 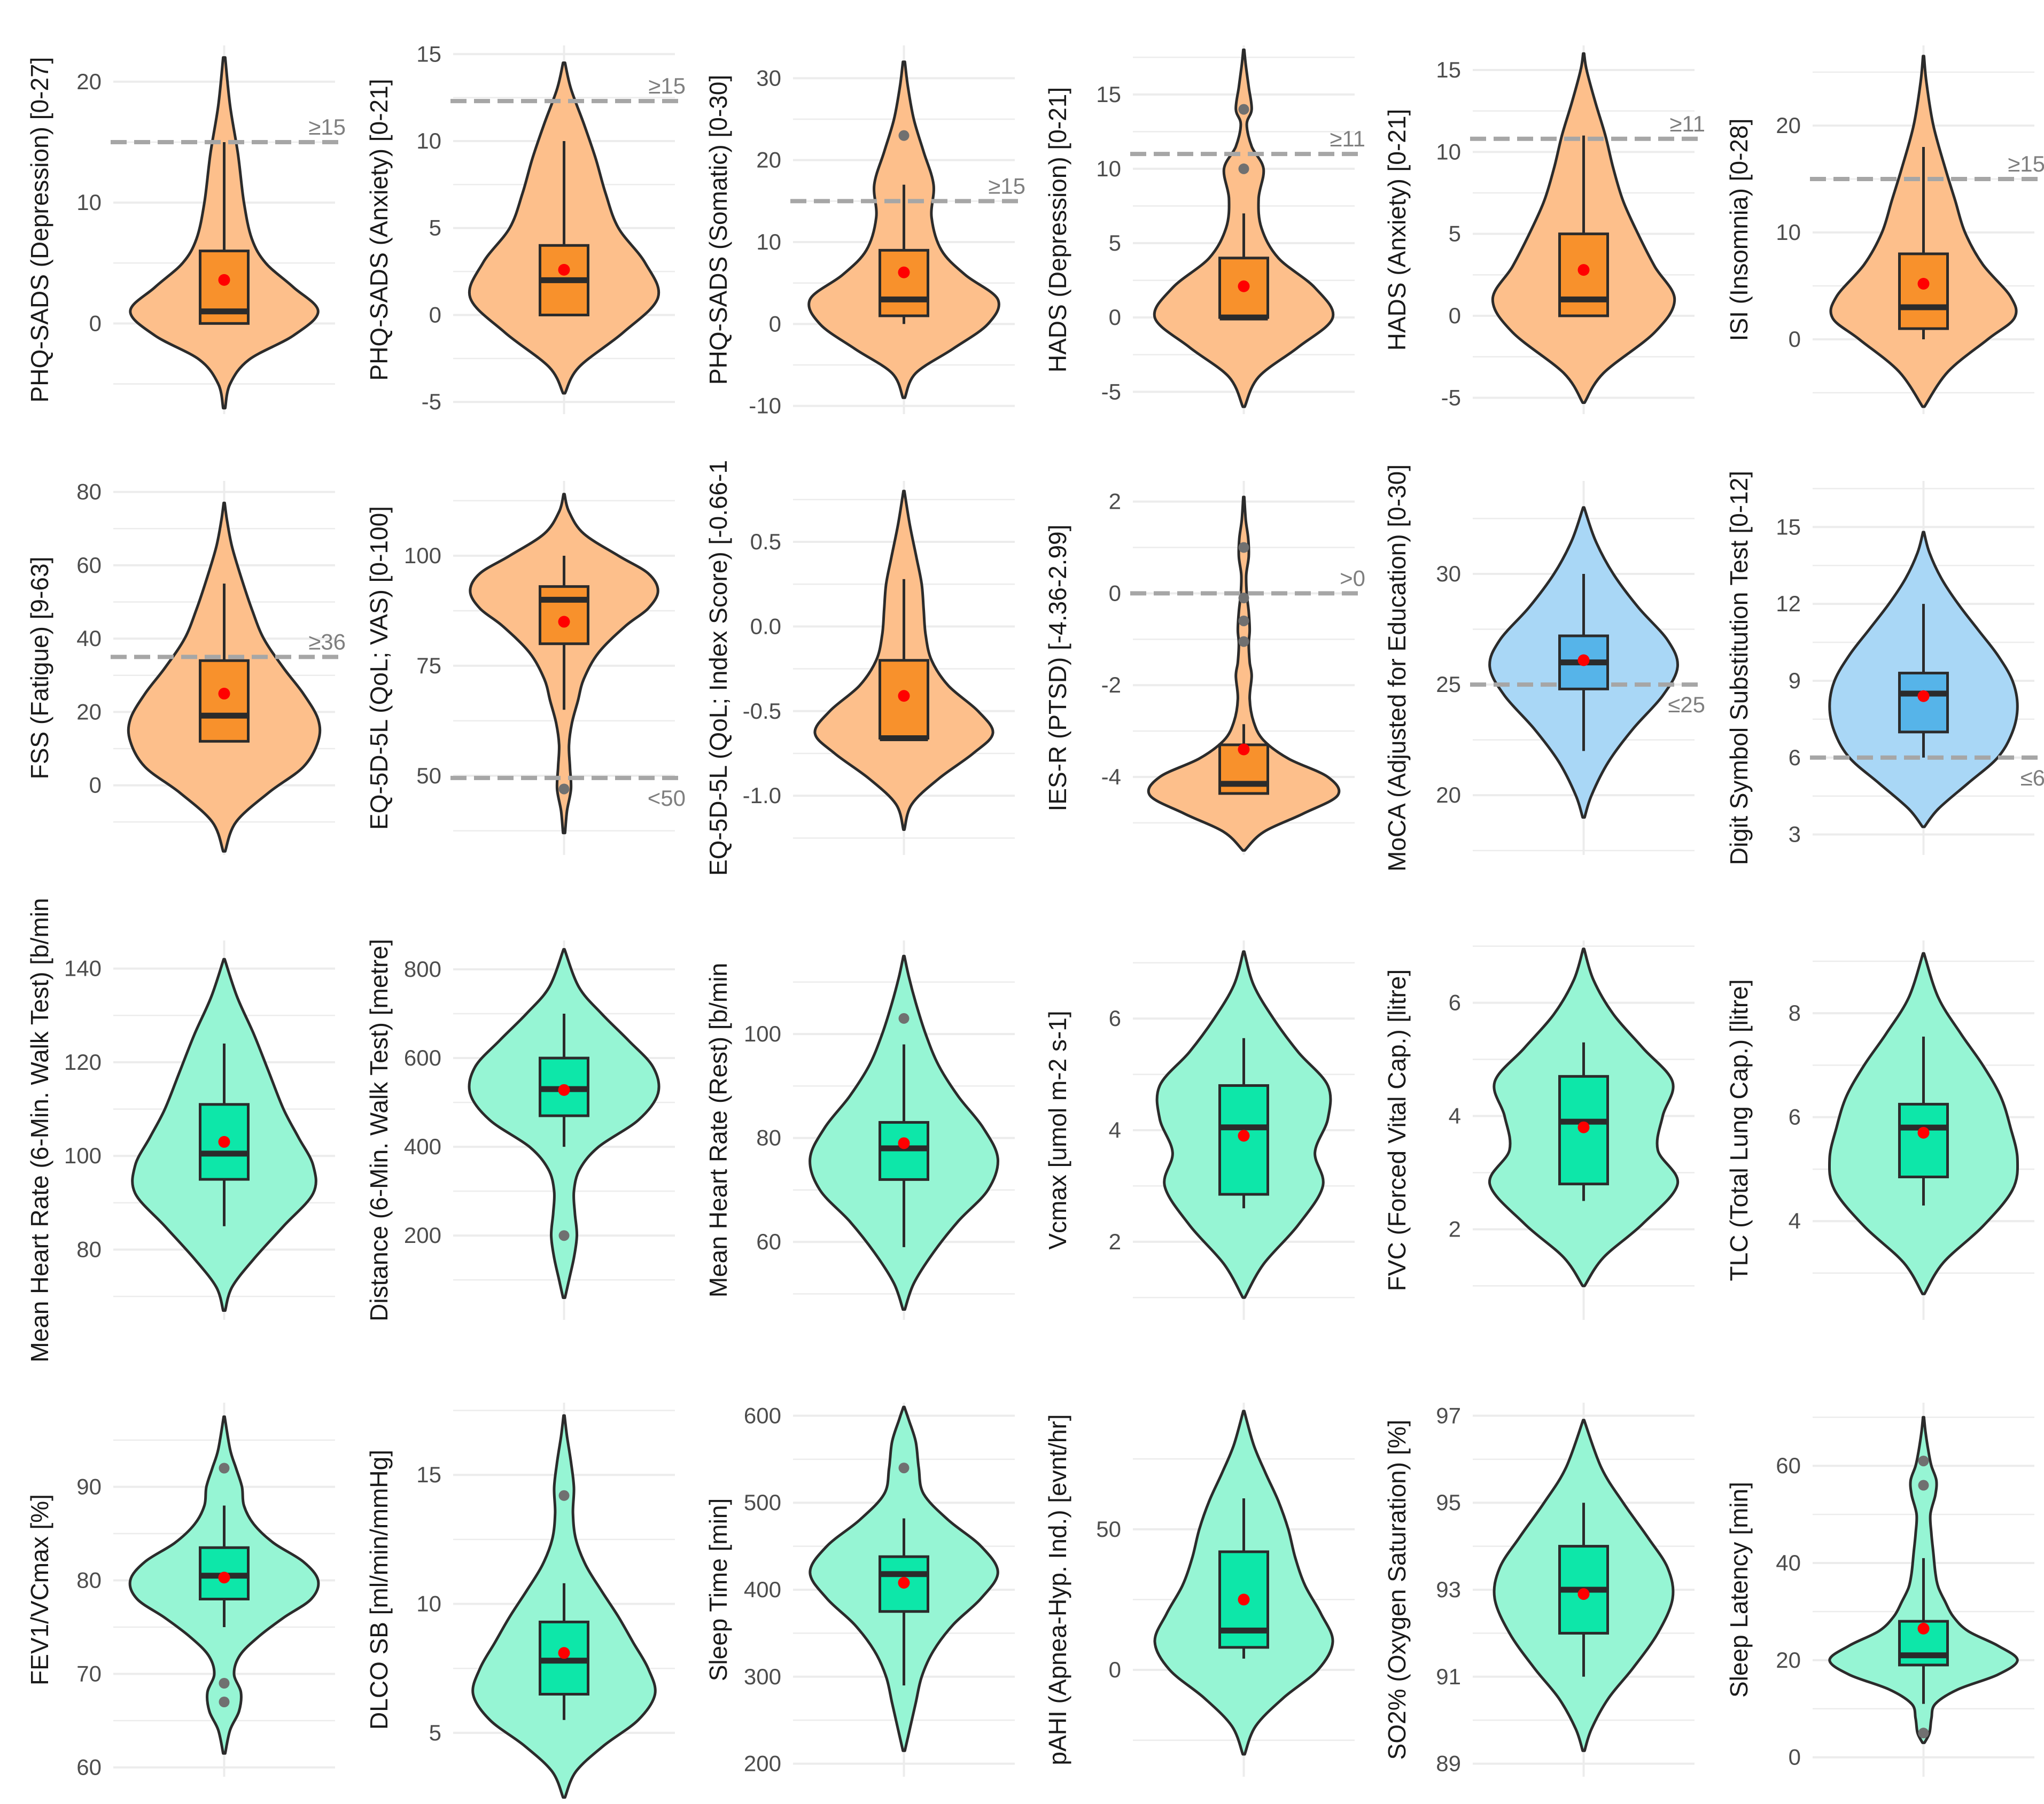 I want to click on y-tick-label: -2, so click(x=1111, y=685).